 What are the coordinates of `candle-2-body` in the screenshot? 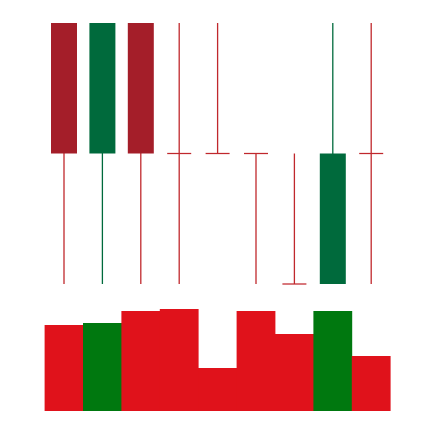 It's located at (102, 88).